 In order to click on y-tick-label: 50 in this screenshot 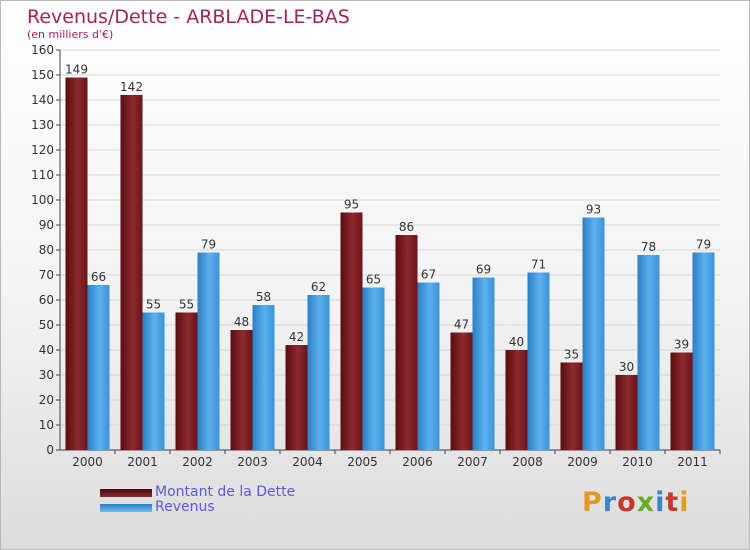, I will do `click(46, 325)`.